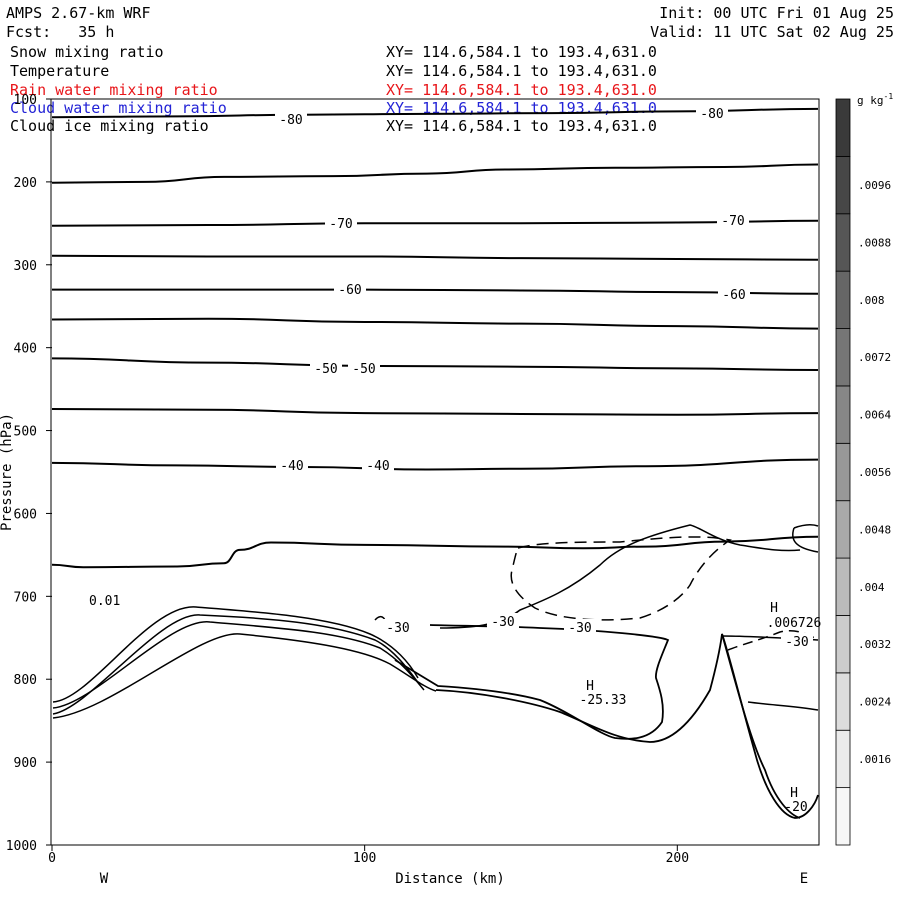 This screenshot has height=900, width=900. I want to click on y-tick-label: 200, so click(25, 183).